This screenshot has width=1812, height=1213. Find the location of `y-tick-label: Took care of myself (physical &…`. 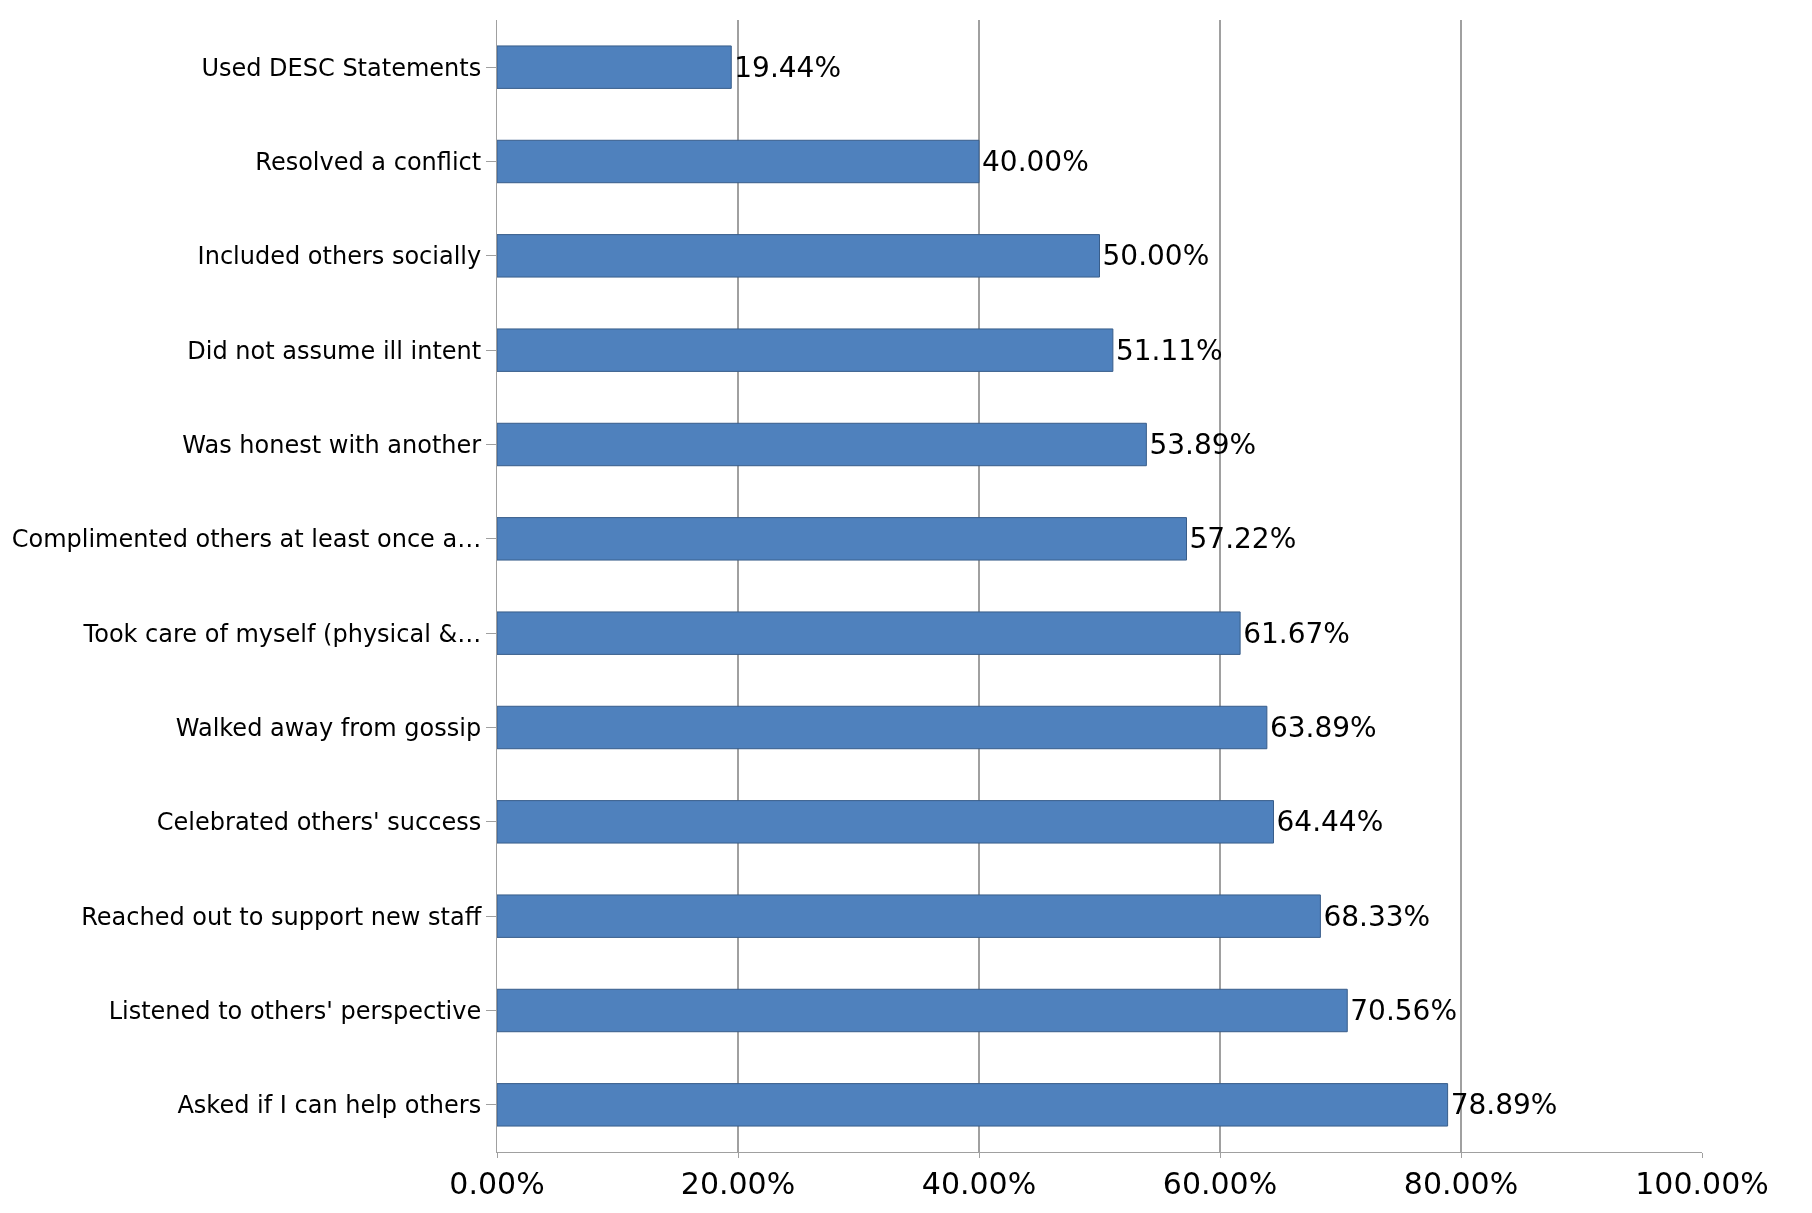

y-tick-label: Took care of myself (physical &… is located at coordinates (282, 633).